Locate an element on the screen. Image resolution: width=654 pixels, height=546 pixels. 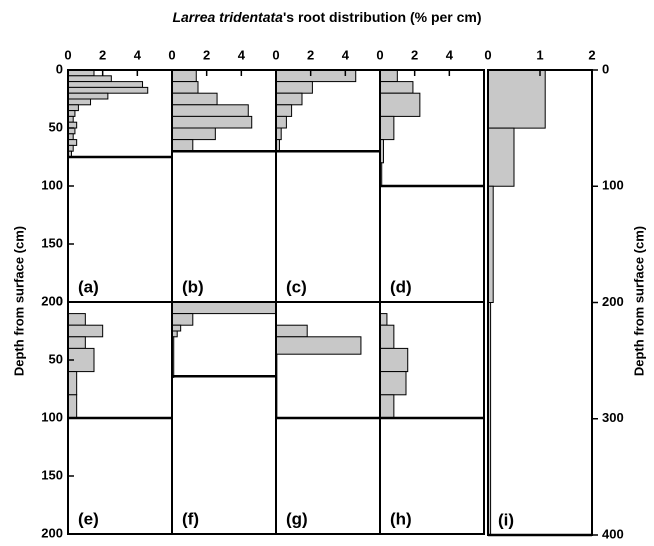
panel-label: (g) is located at coordinates (297, 518).